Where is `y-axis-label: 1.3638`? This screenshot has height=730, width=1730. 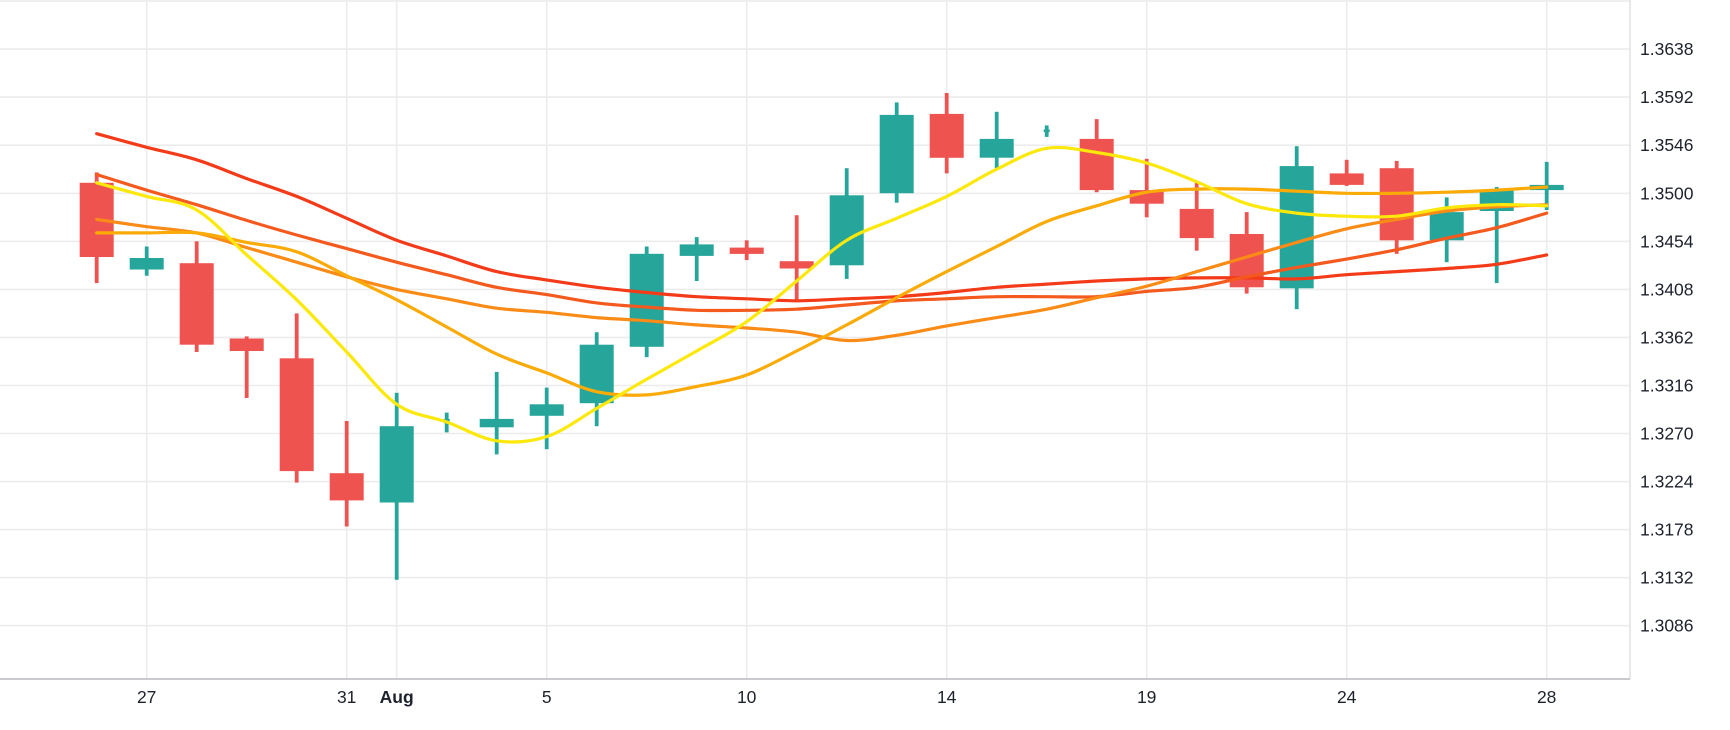 y-axis-label: 1.3638 is located at coordinates (1667, 49).